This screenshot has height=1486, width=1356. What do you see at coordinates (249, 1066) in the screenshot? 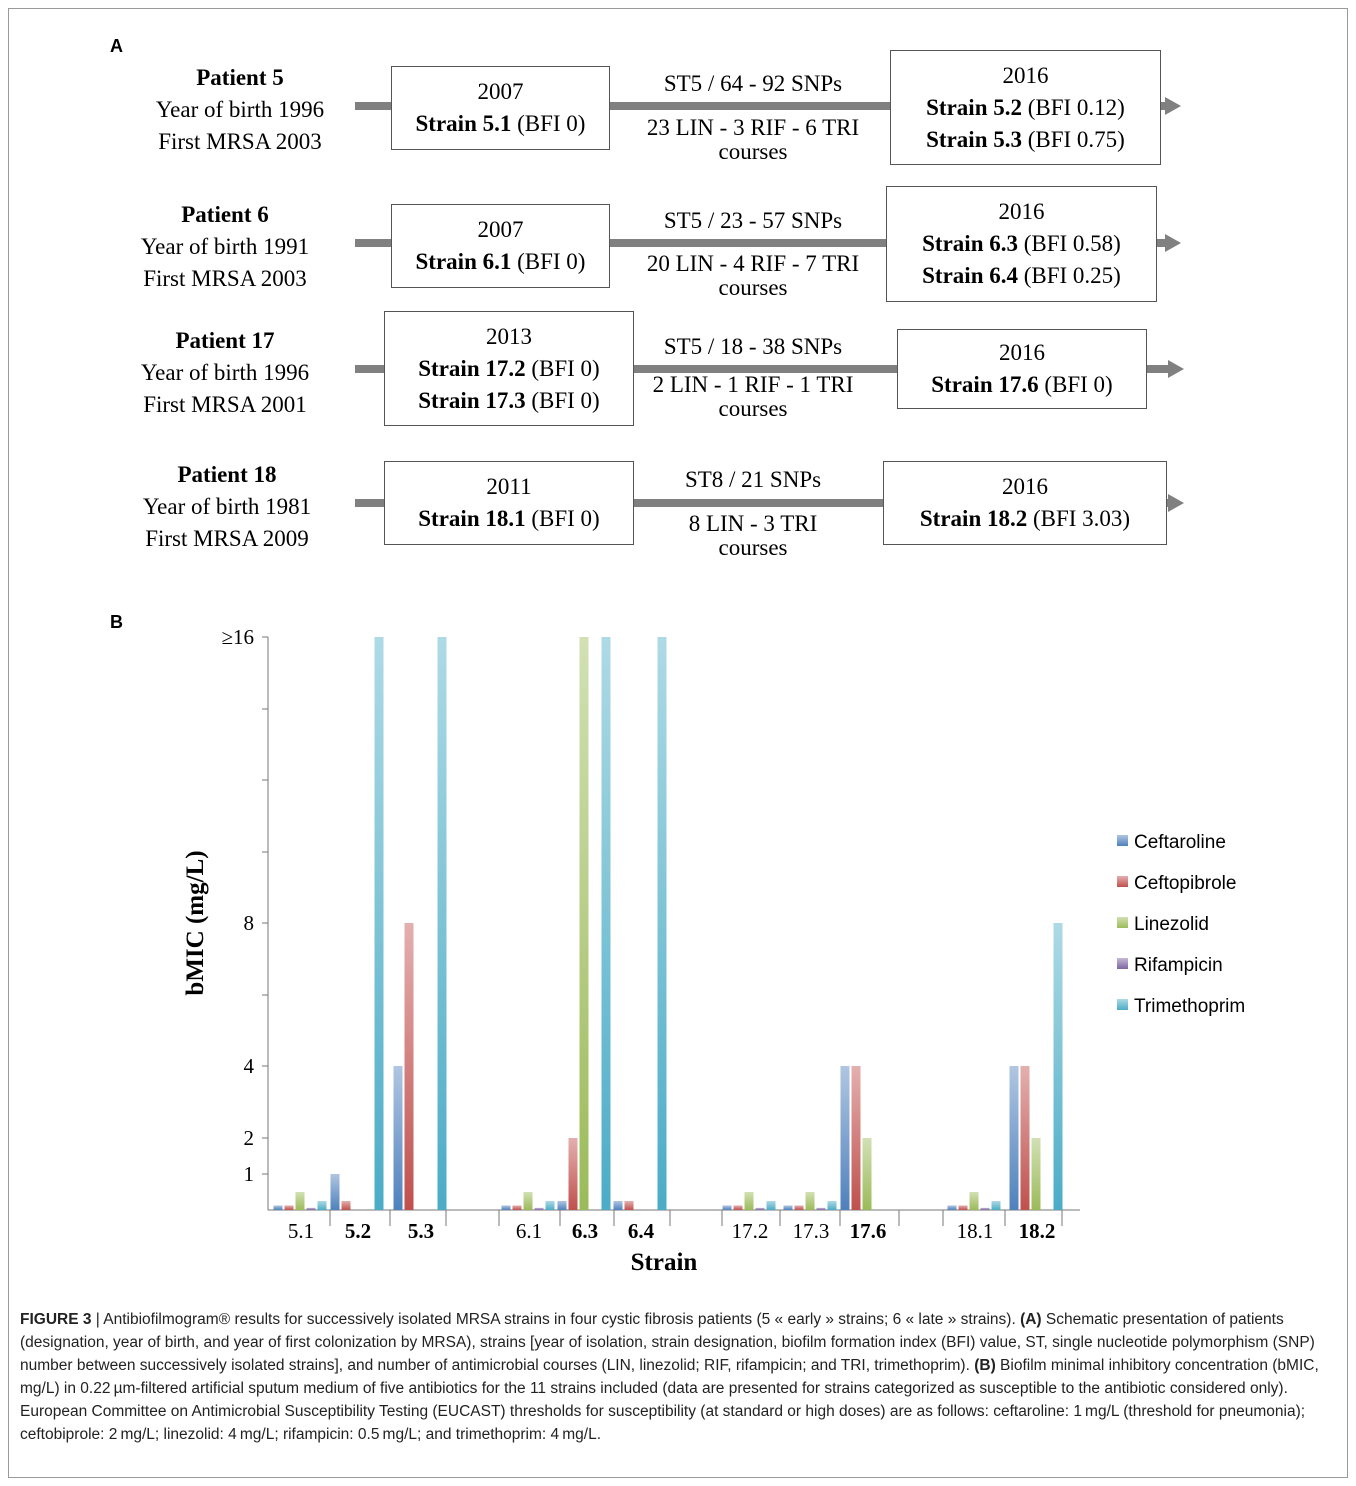
I see `y-tick-label: 4` at bounding box center [249, 1066].